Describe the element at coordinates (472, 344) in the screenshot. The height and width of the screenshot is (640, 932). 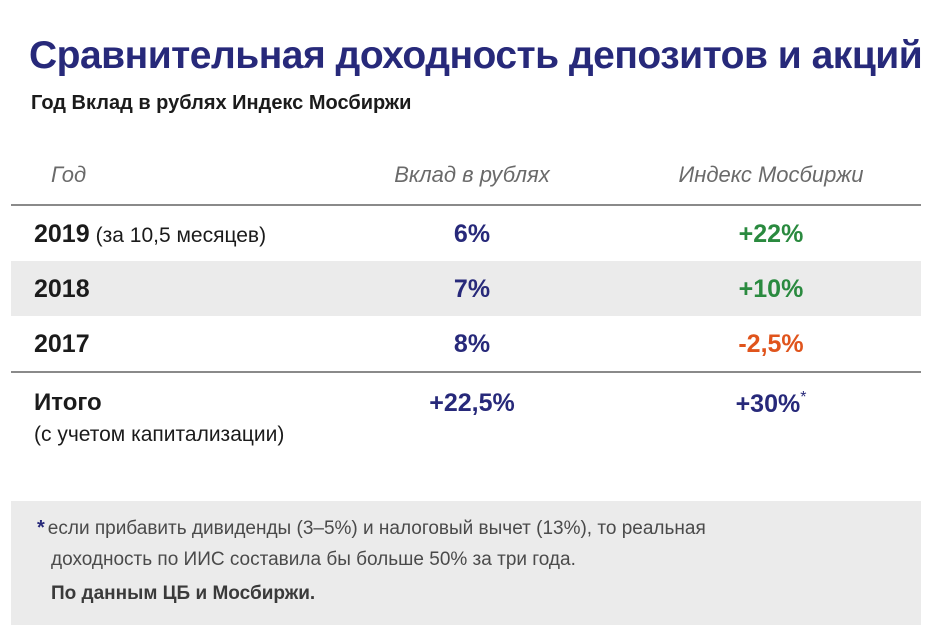
I see `row-deposit: 8%` at that location.